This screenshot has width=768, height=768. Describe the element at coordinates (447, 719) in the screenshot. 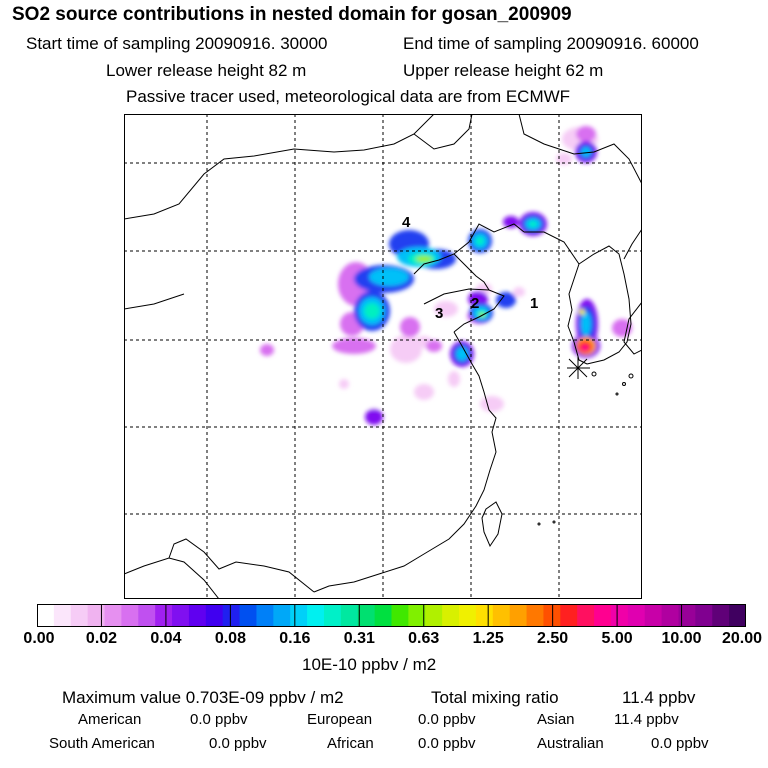

I see `region-value-european: 0.0 ppbv` at that location.